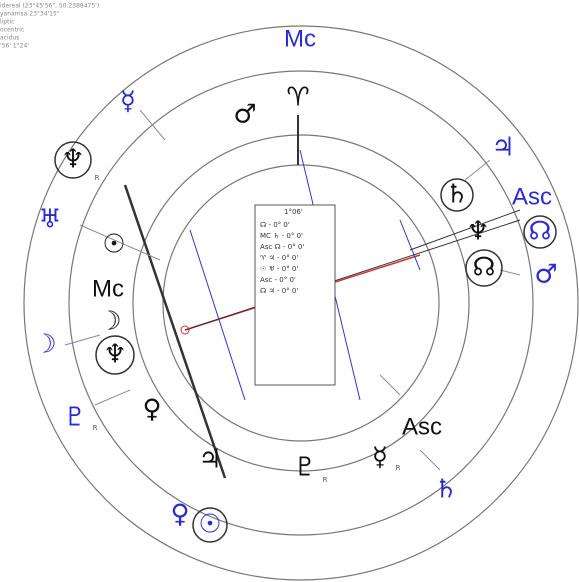  I want to click on box-row: ☊ ♃ - 0° 0', so click(279, 291).